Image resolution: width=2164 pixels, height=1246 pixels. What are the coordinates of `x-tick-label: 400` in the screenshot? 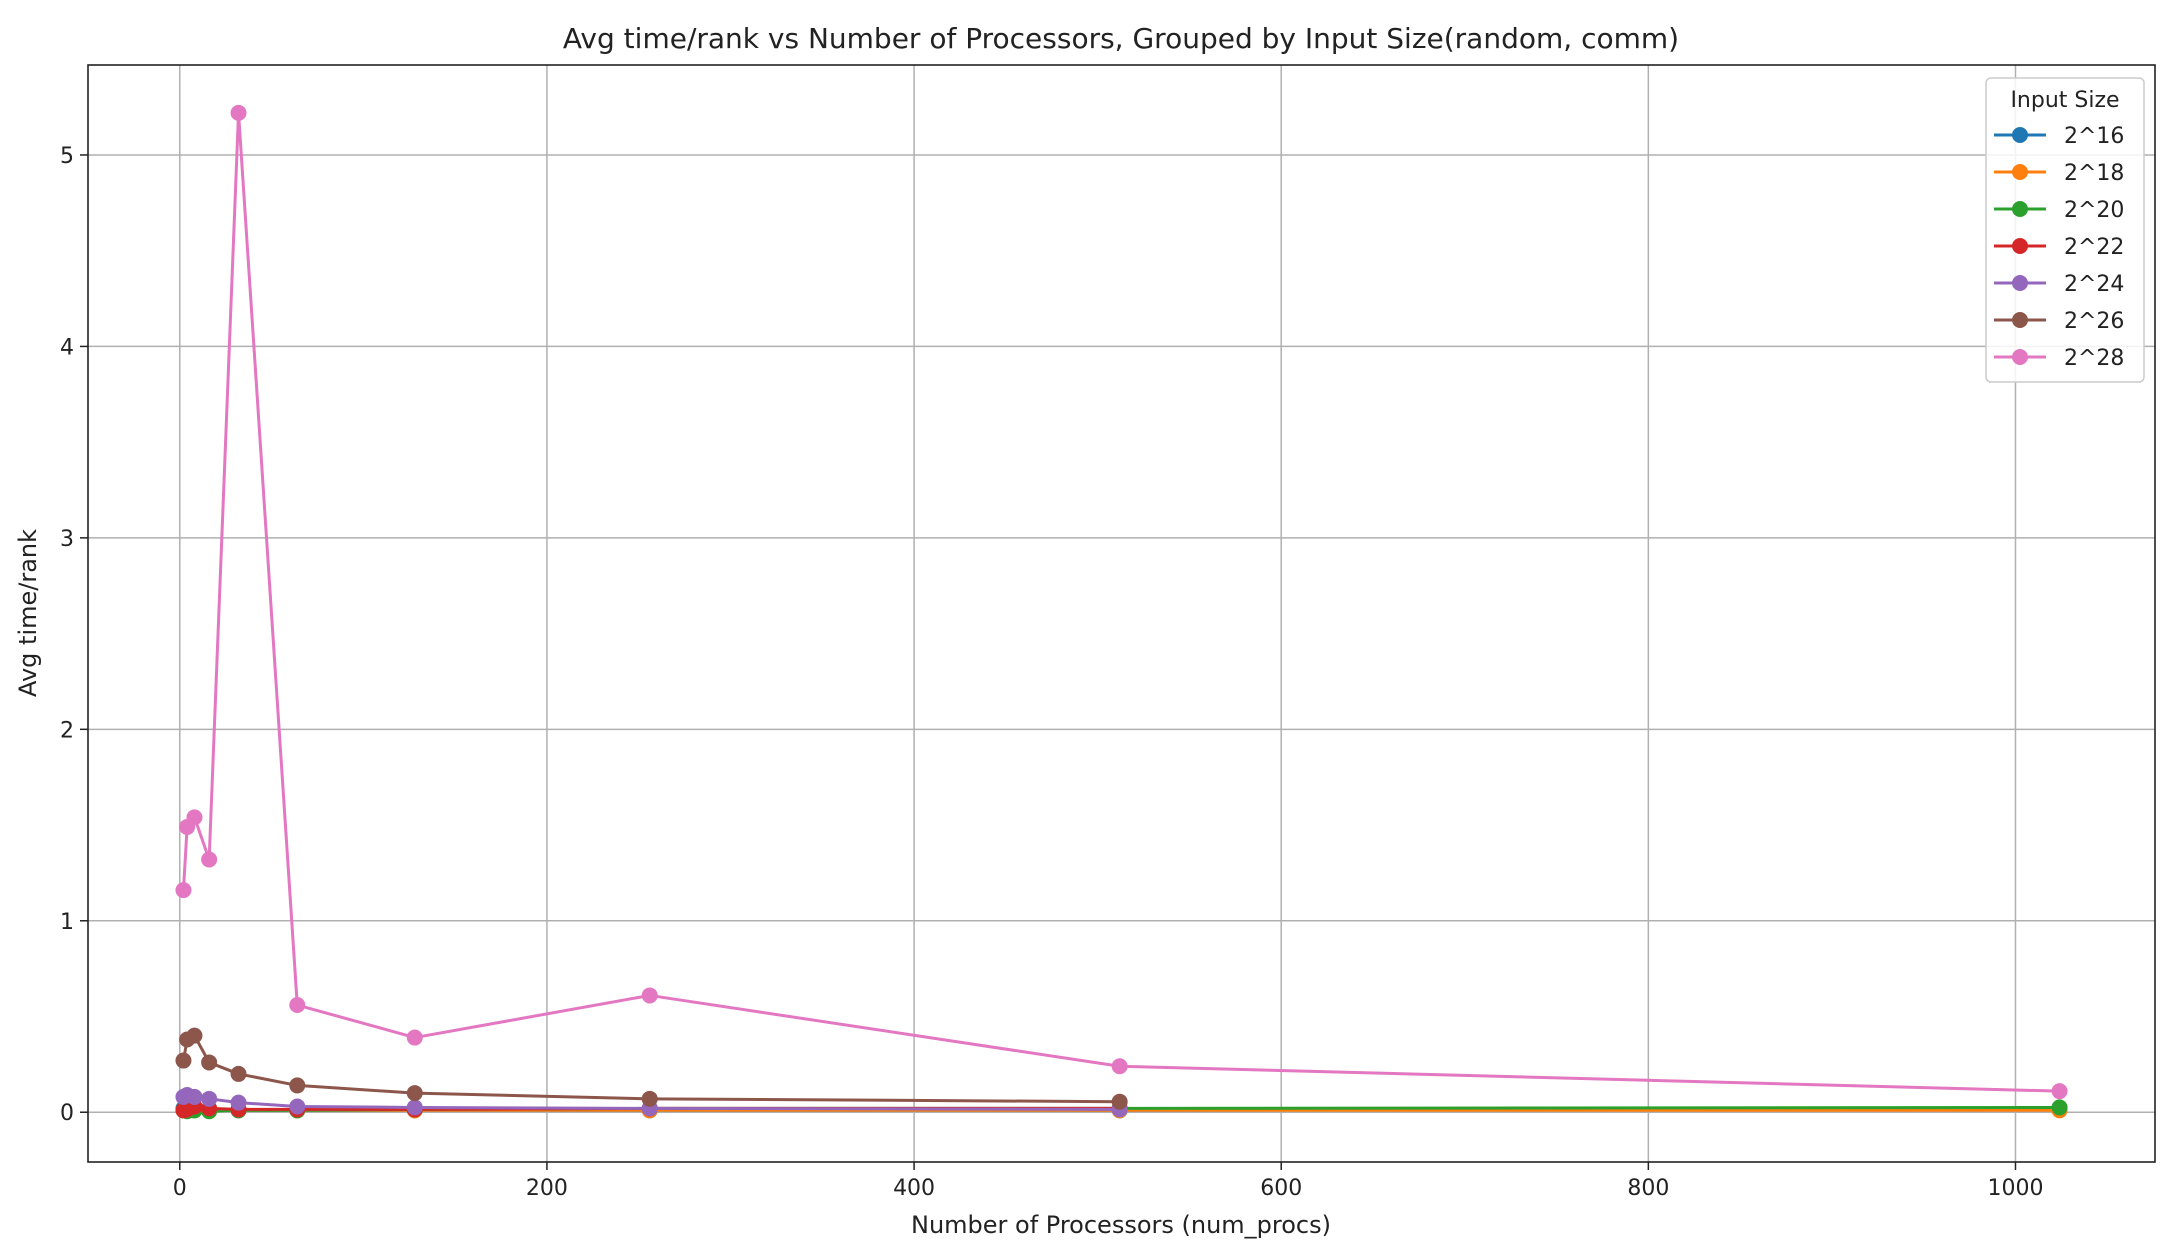 It's located at (914, 1188).